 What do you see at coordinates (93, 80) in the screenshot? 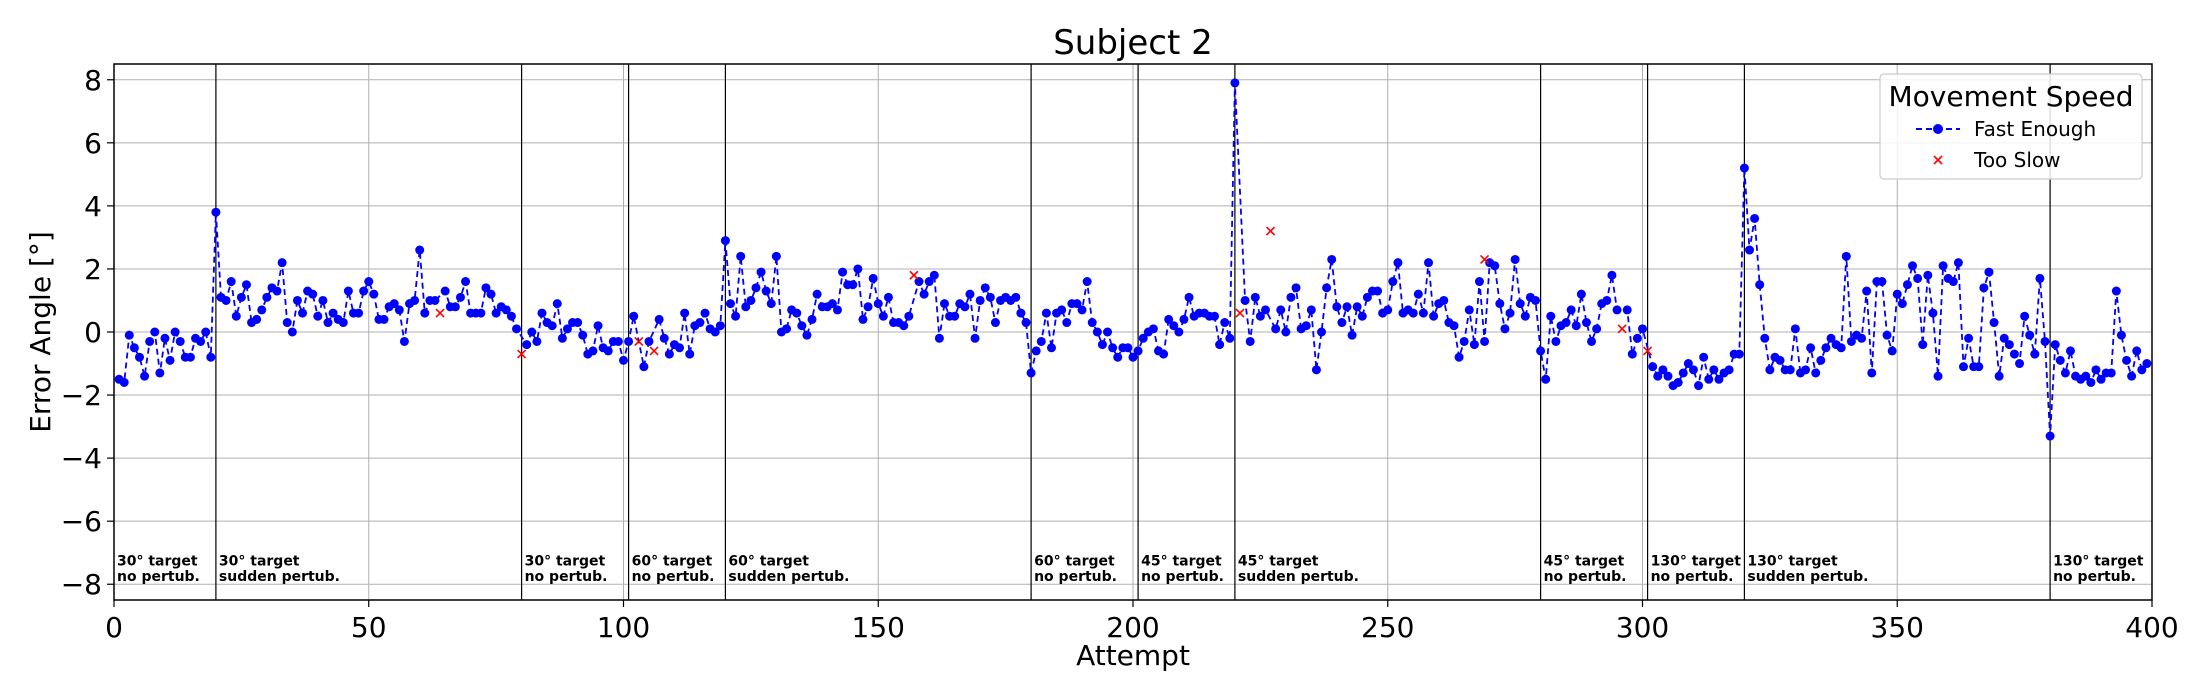
I see `y-tick-label: 8` at bounding box center [93, 80].